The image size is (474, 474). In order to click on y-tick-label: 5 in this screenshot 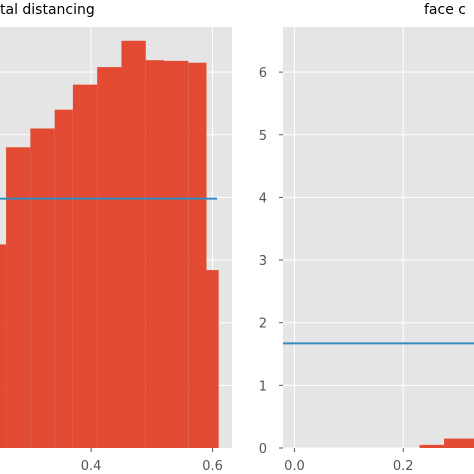, I will do `click(263, 136)`.